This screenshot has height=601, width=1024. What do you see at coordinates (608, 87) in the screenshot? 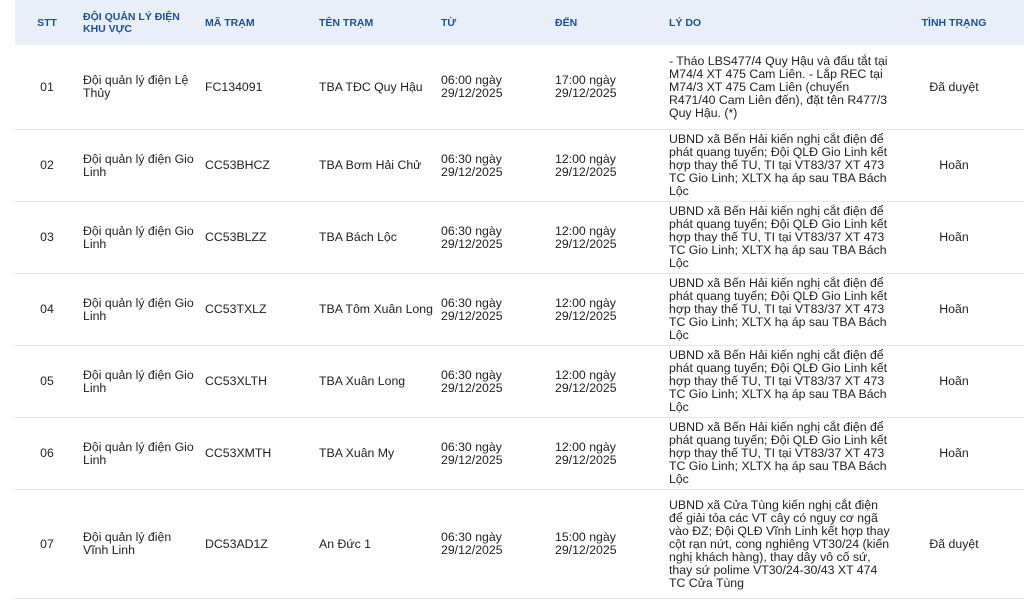
I see `cell-to: 17:00 ngày 29/12/2025` at bounding box center [608, 87].